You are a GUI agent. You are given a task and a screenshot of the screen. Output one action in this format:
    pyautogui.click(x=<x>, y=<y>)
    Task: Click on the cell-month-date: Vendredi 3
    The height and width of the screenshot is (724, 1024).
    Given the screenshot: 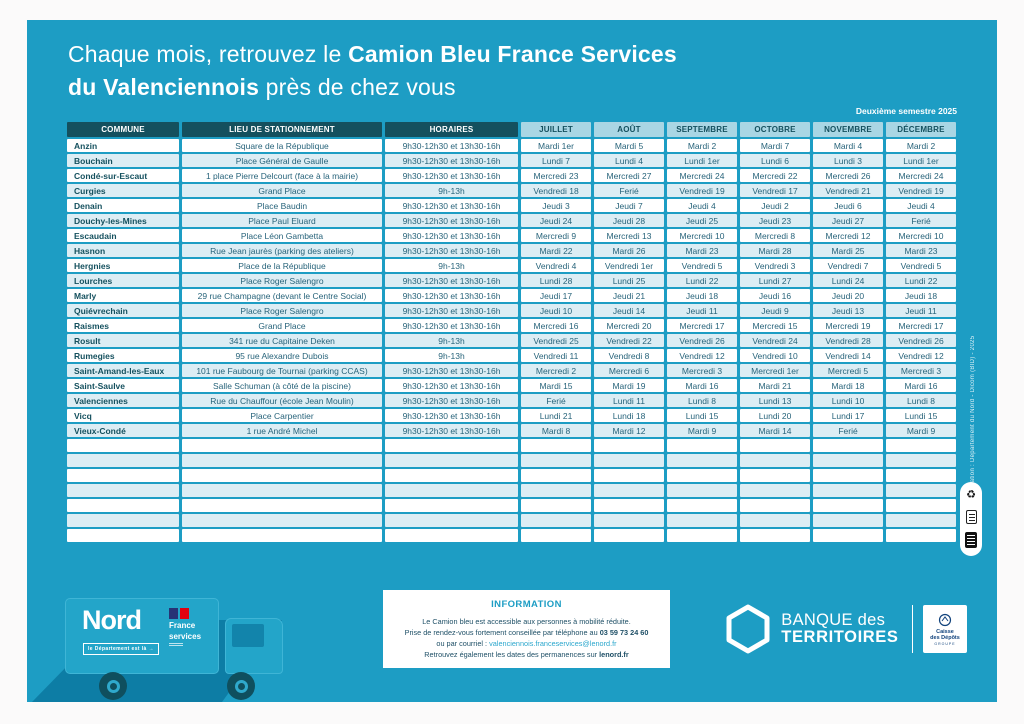 What is the action you would take?
    pyautogui.click(x=775, y=265)
    